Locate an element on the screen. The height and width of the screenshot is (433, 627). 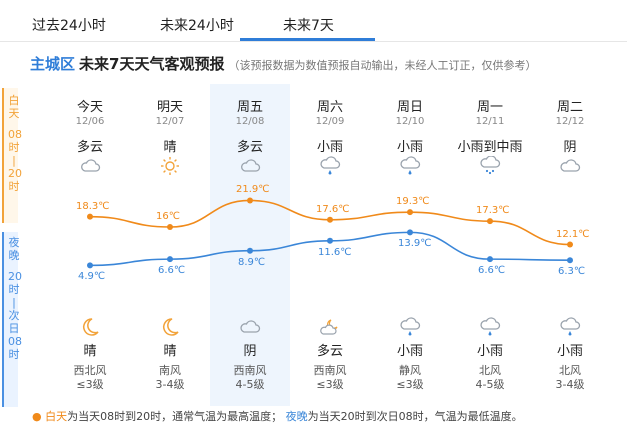
day-date: 12/07 is located at coordinates (170, 121).